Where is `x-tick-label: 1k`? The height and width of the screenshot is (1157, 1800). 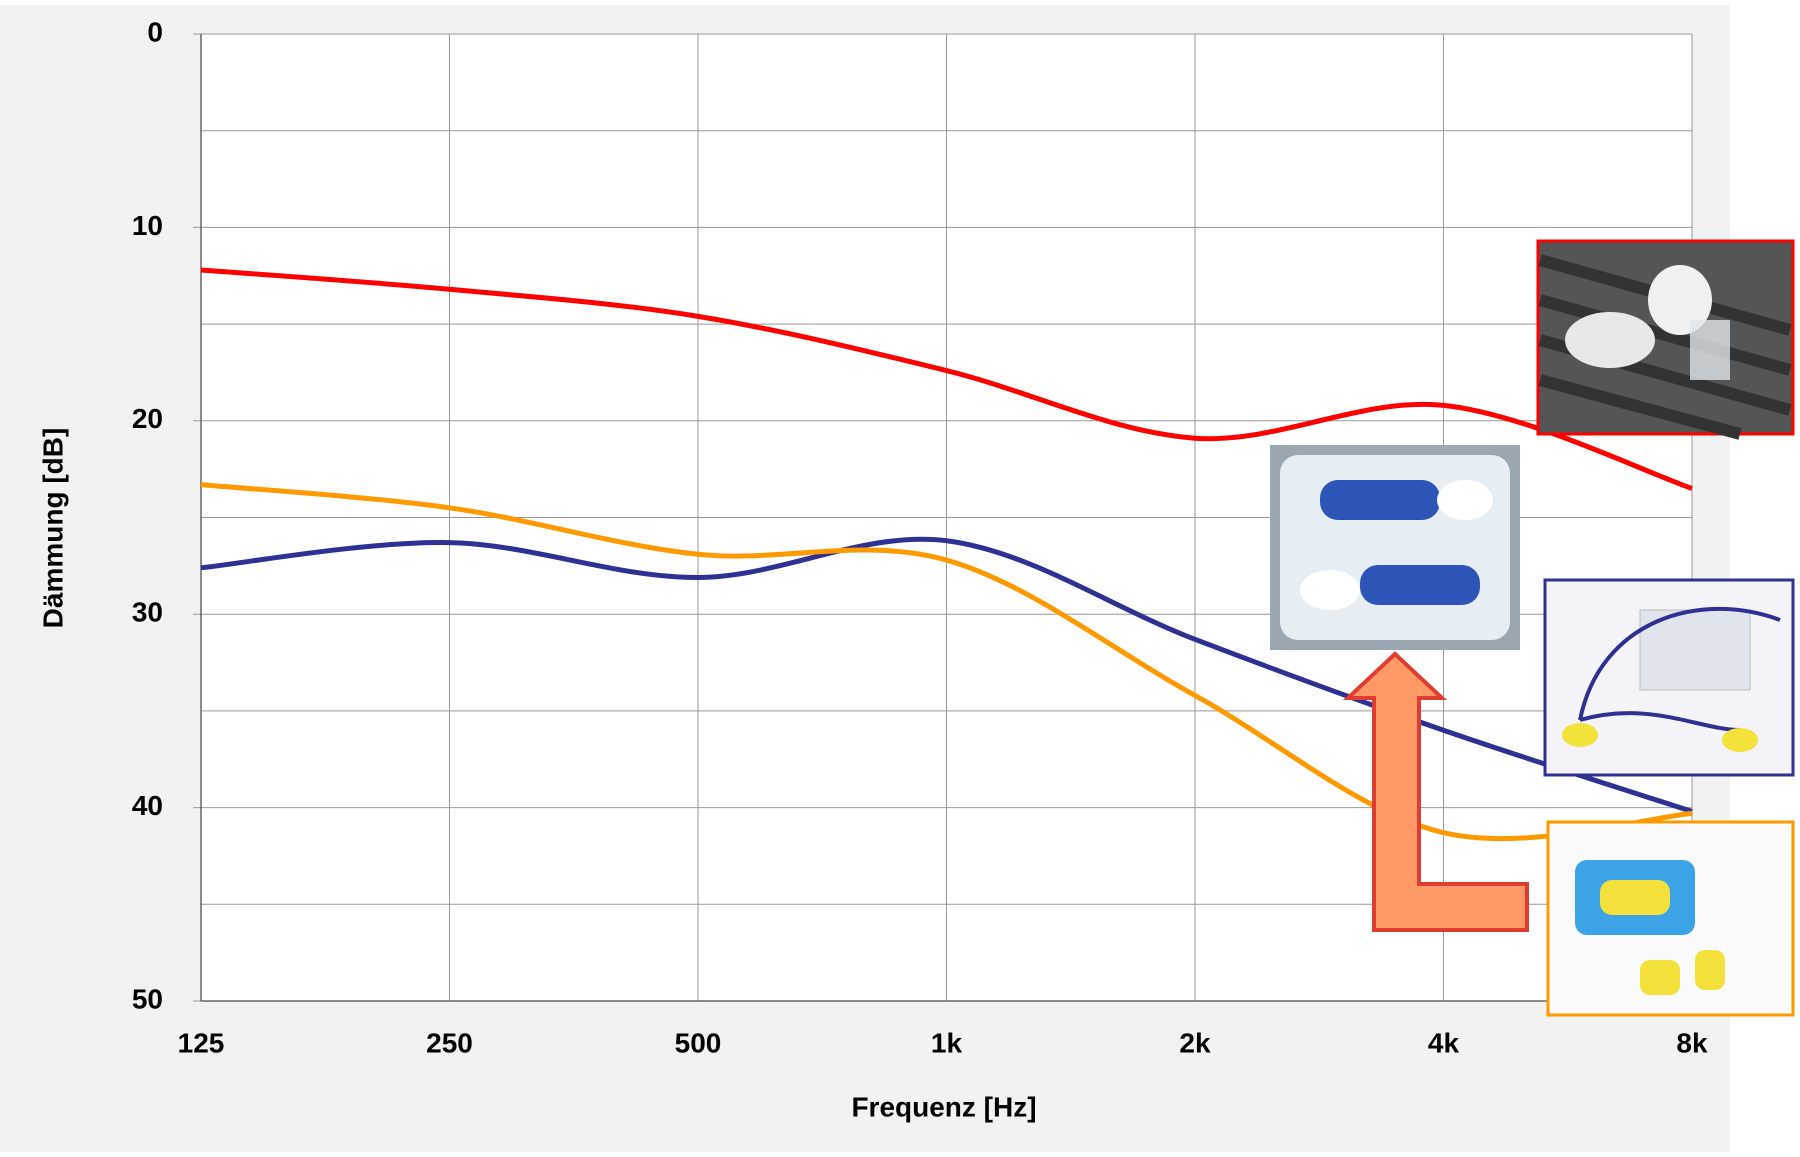
x-tick-label: 1k is located at coordinates (947, 1042).